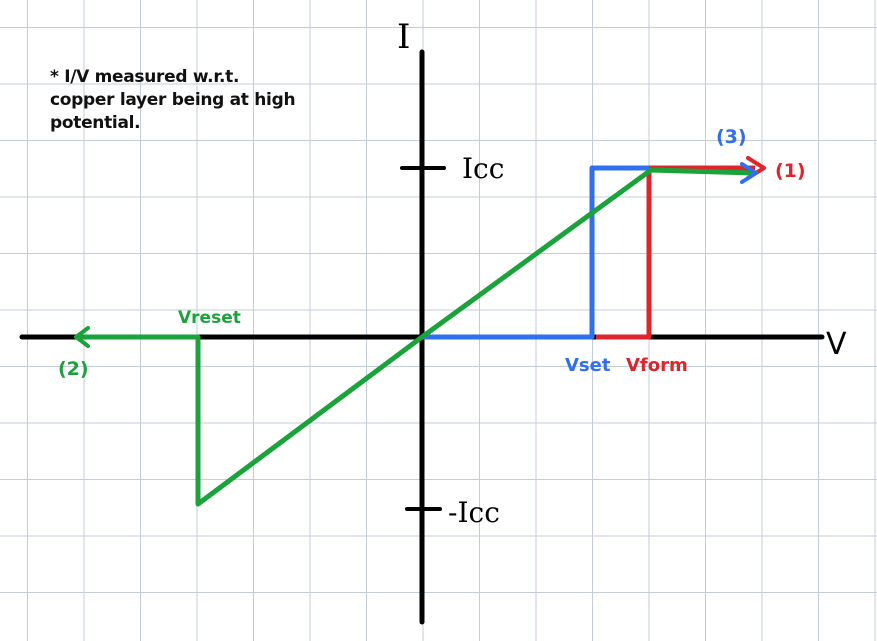 The width and height of the screenshot is (877, 641). I want to click on vform-label: Vform, so click(657, 365).